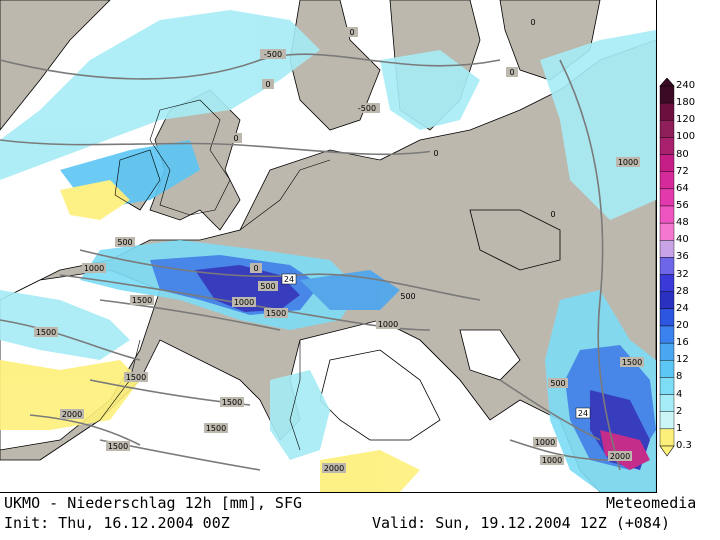 The image size is (720, 540). I want to click on precip-light-iberia-coast, so click(70, 395).